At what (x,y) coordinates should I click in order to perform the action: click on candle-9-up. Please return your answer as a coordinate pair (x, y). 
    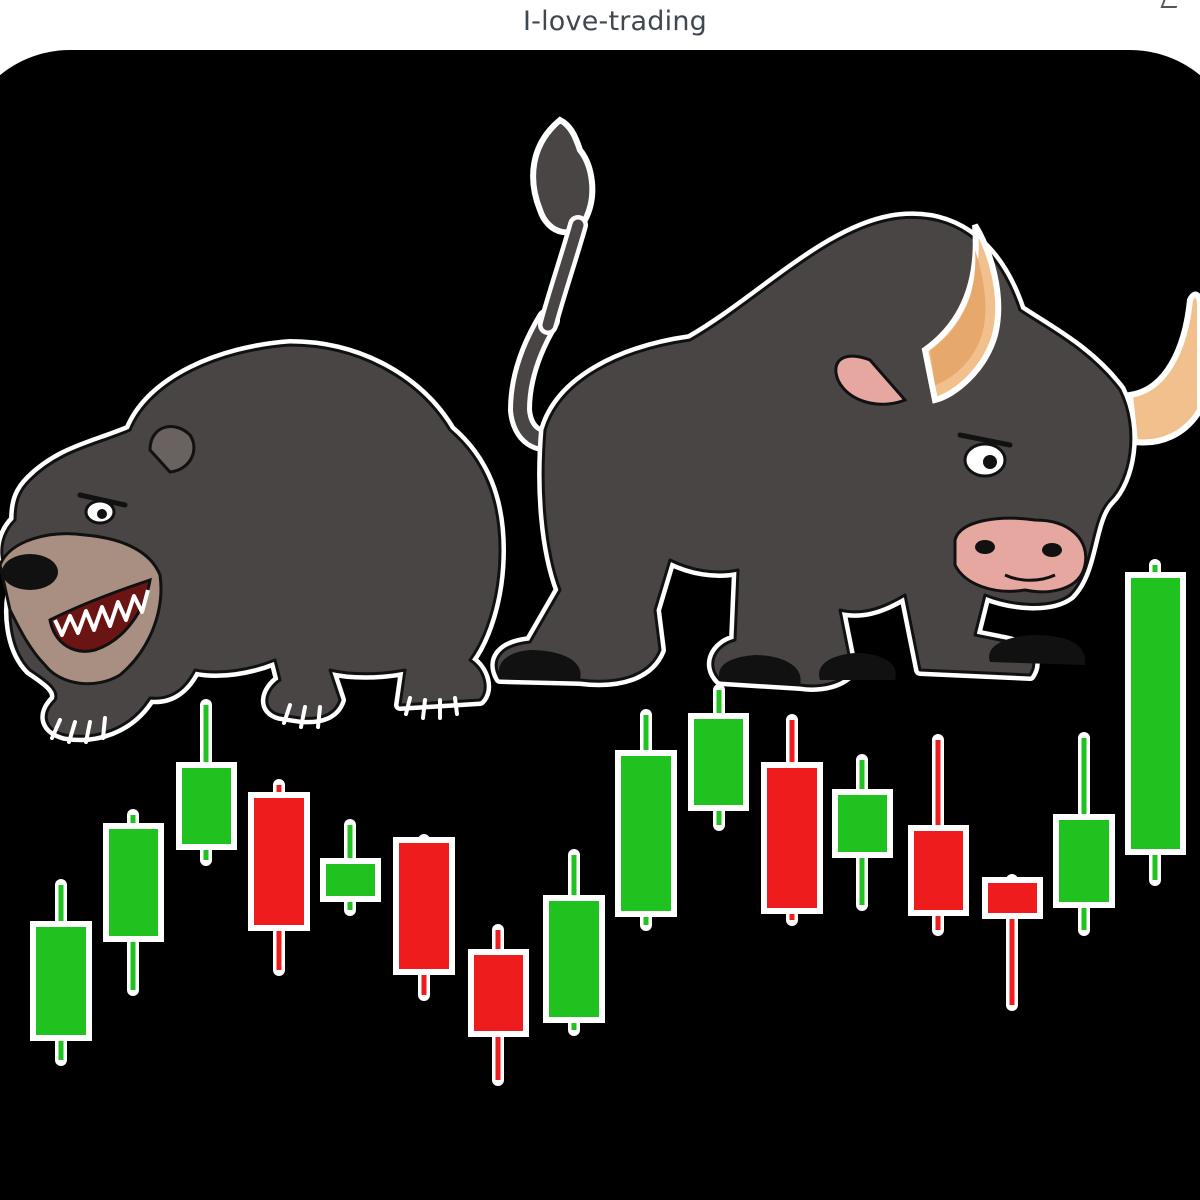
    Looking at the image, I should click on (646, 820).